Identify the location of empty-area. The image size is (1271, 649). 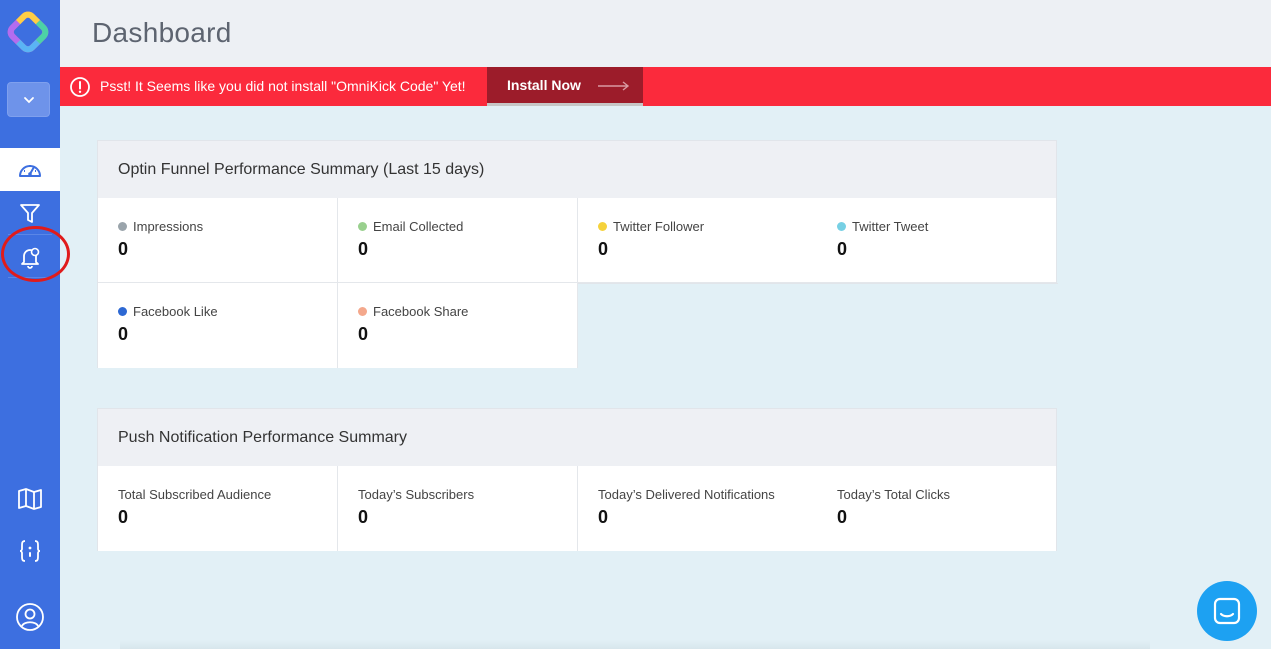
(818, 326).